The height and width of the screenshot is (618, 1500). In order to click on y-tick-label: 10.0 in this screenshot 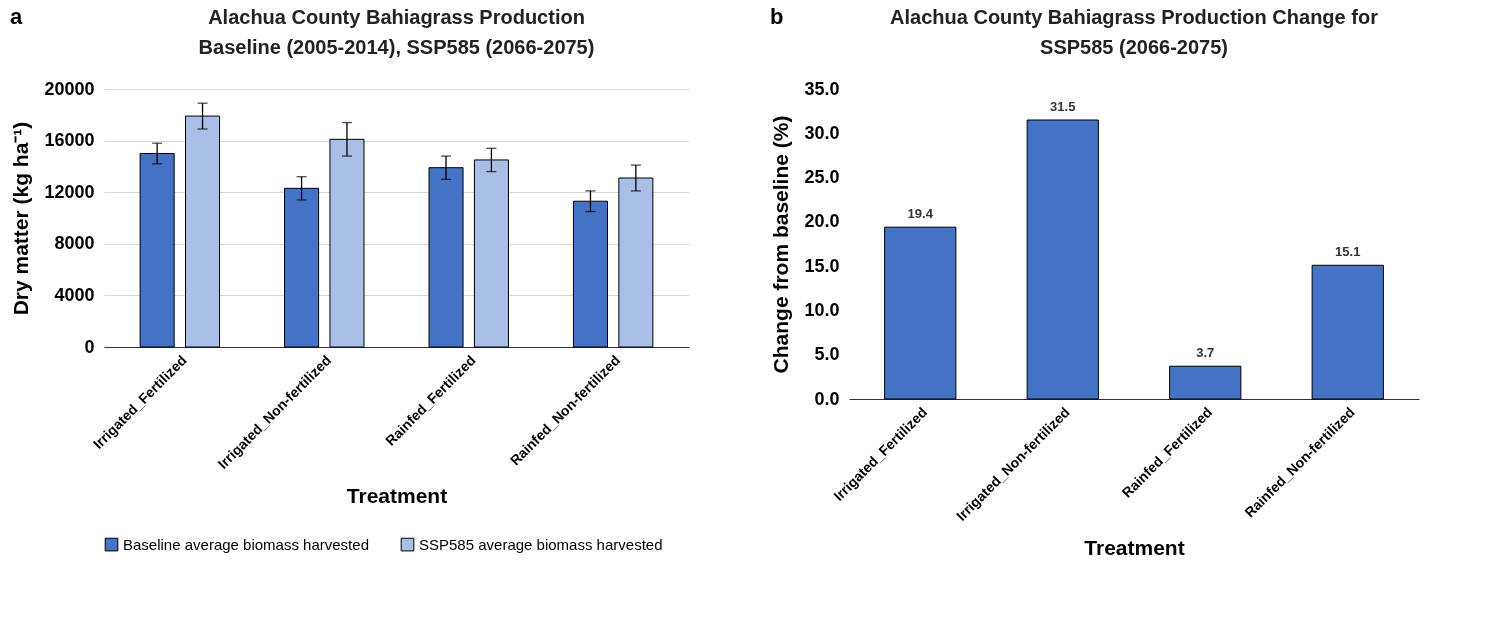, I will do `click(822, 309)`.